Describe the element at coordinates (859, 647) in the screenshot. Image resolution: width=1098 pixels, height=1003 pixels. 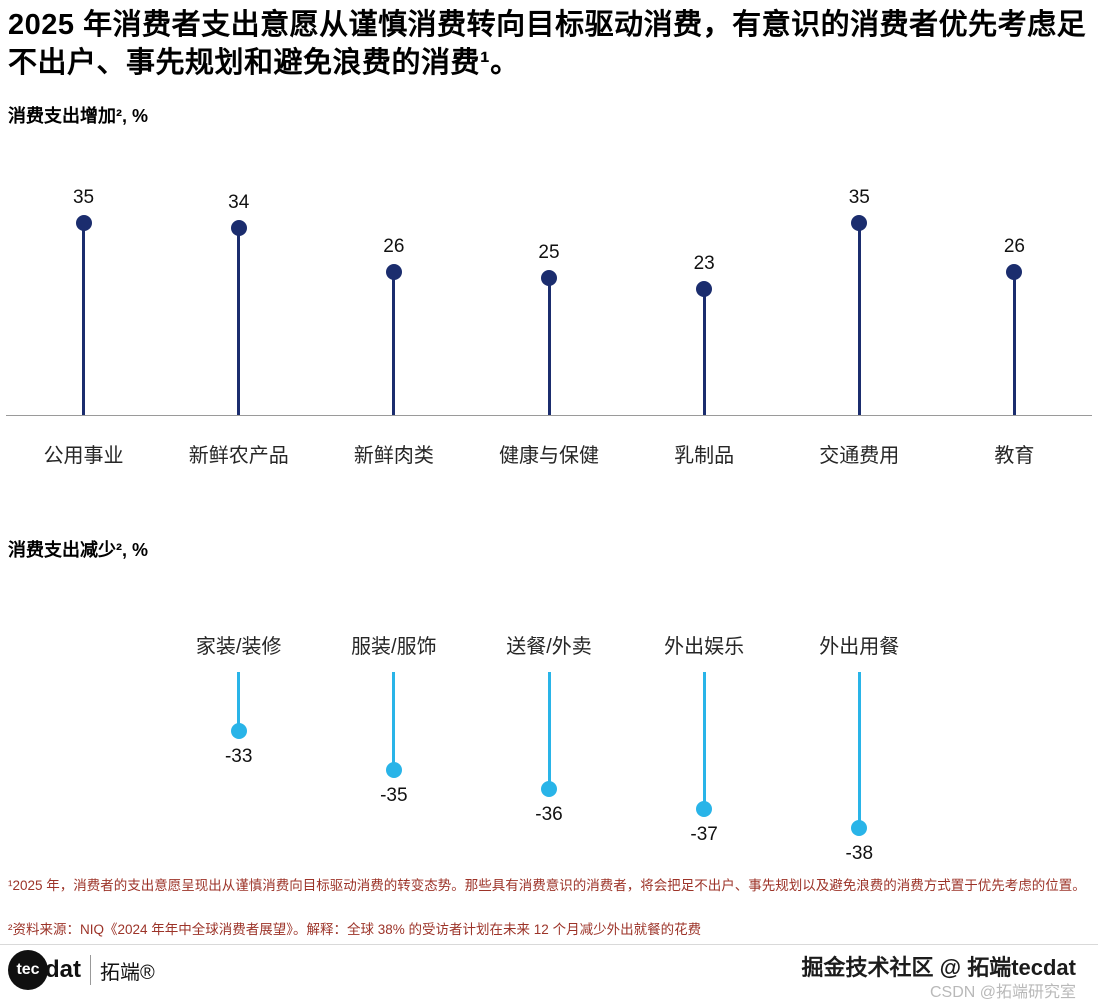
I see `category-label: 外出用餐` at that location.